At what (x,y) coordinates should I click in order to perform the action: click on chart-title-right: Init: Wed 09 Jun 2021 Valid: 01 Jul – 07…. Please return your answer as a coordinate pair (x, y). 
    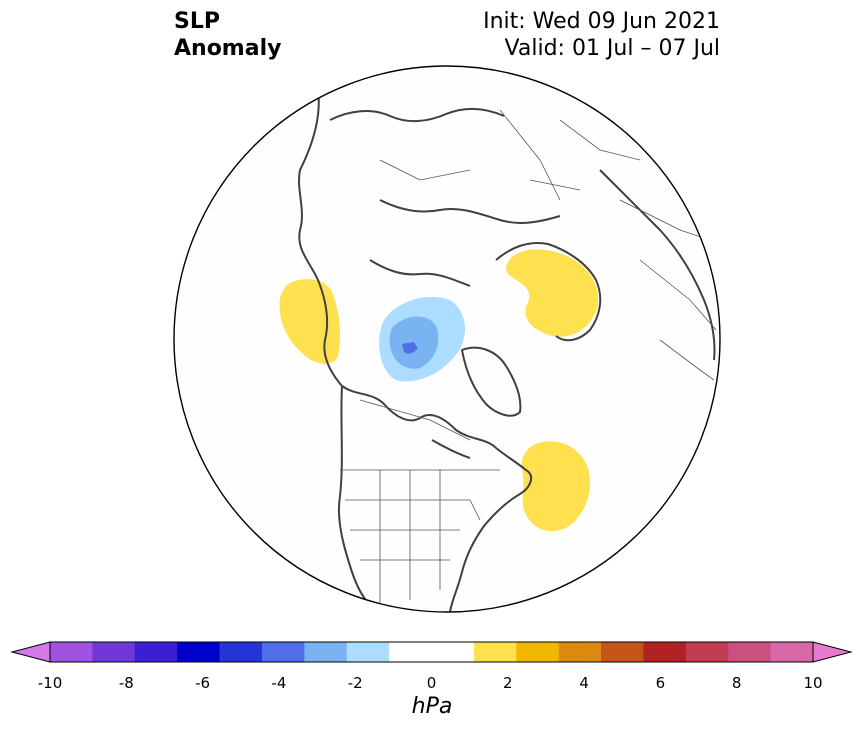
    Looking at the image, I should click on (601, 35).